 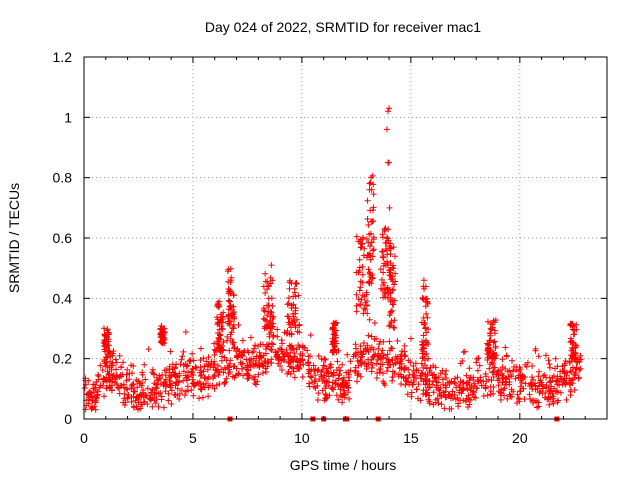 What do you see at coordinates (63, 238) in the screenshot?
I see `y-tick-label: 0.6` at bounding box center [63, 238].